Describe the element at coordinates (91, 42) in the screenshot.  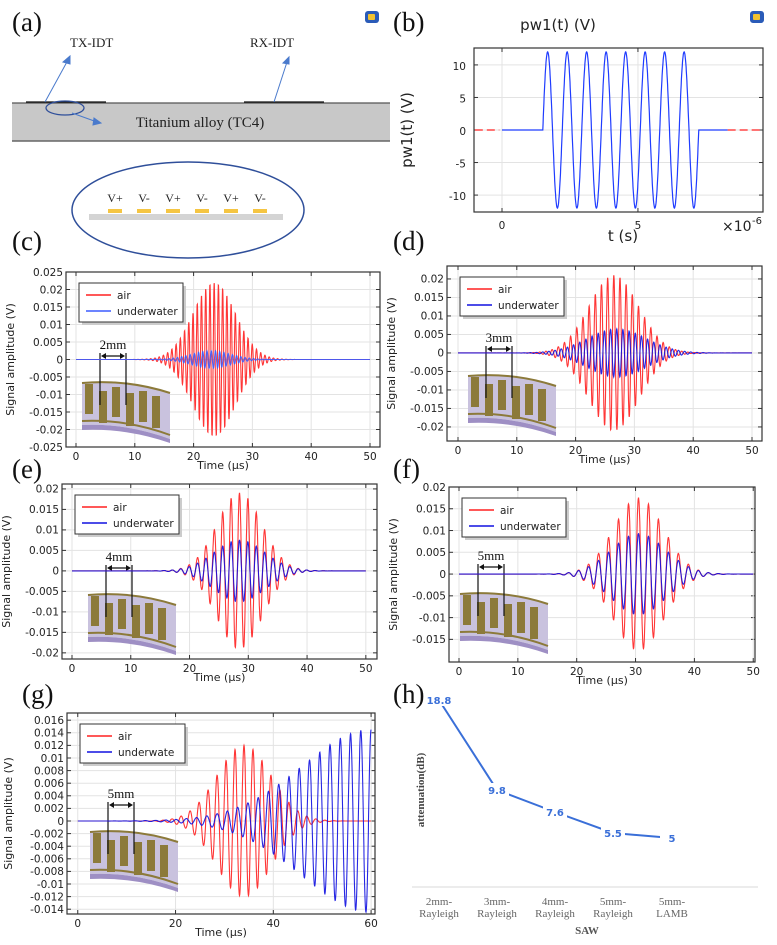
I see `tx-idt-label: TX-IDT` at that location.